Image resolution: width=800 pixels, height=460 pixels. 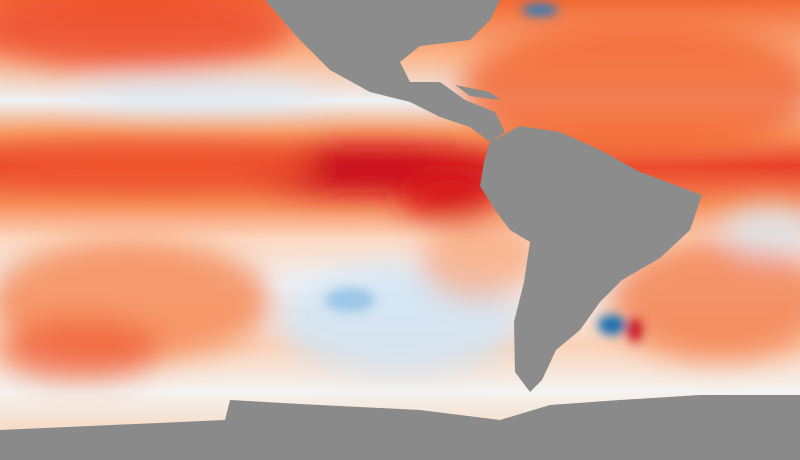 What do you see at coordinates (385, 71) in the screenshot?
I see `north-america` at bounding box center [385, 71].